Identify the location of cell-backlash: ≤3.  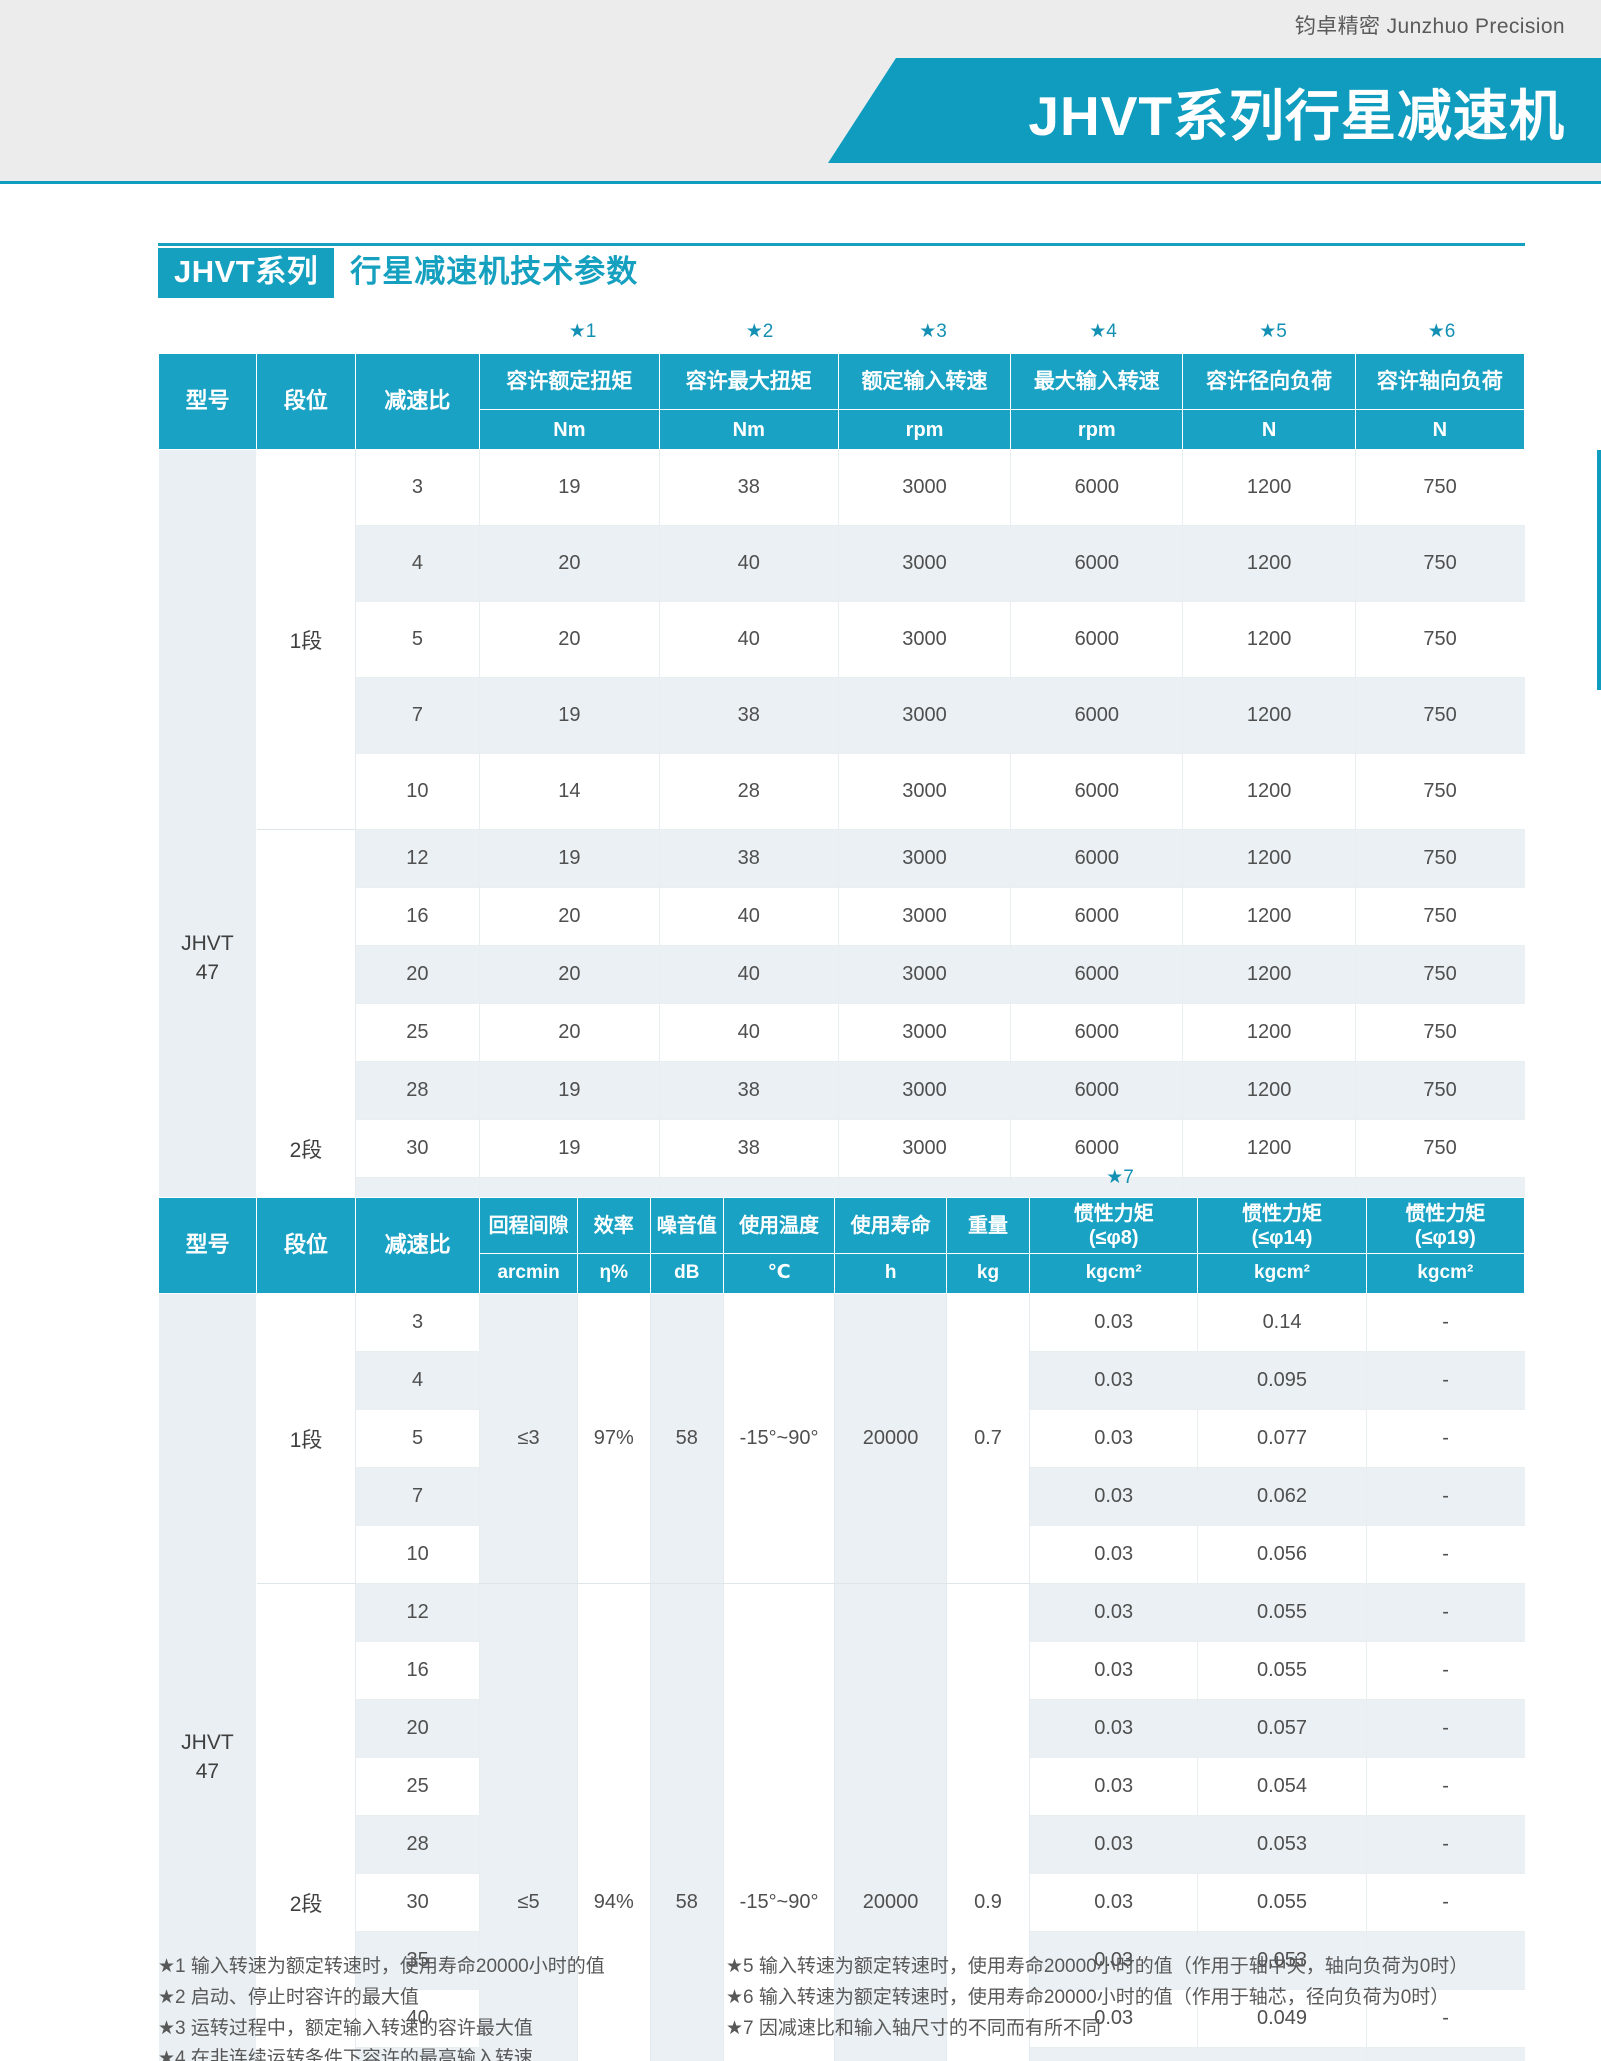
(528, 1438).